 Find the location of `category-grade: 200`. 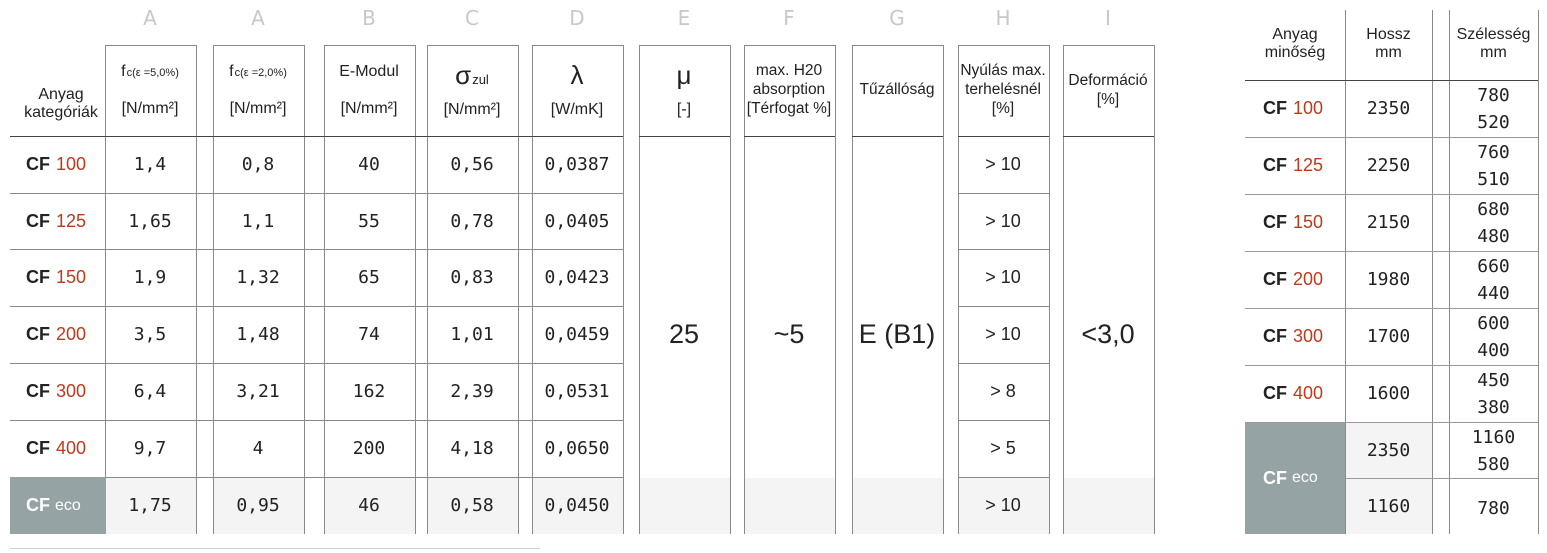

category-grade: 200 is located at coordinates (1308, 279).